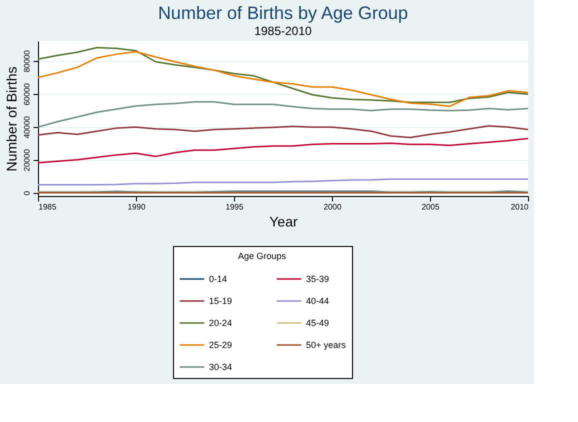 This screenshot has height=422, width=578. What do you see at coordinates (431, 207) in the screenshot?
I see `x-tick-label: 2005` at bounding box center [431, 207].